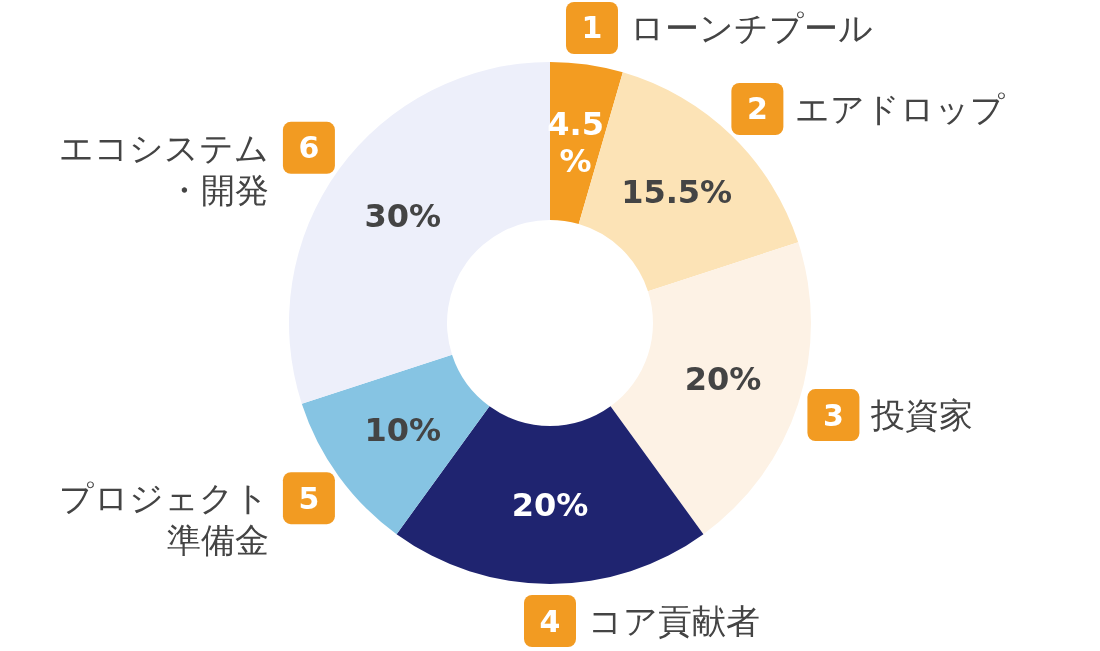  I want to click on slice-label: エアドロップ, so click(900, 109).